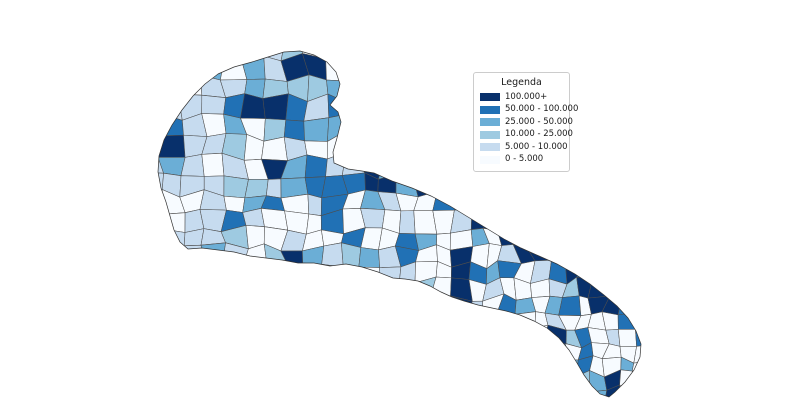  Describe the element at coordinates (521, 160) in the screenshot. I see `legend-row-0-5k: 0 - 5.000` at that location.